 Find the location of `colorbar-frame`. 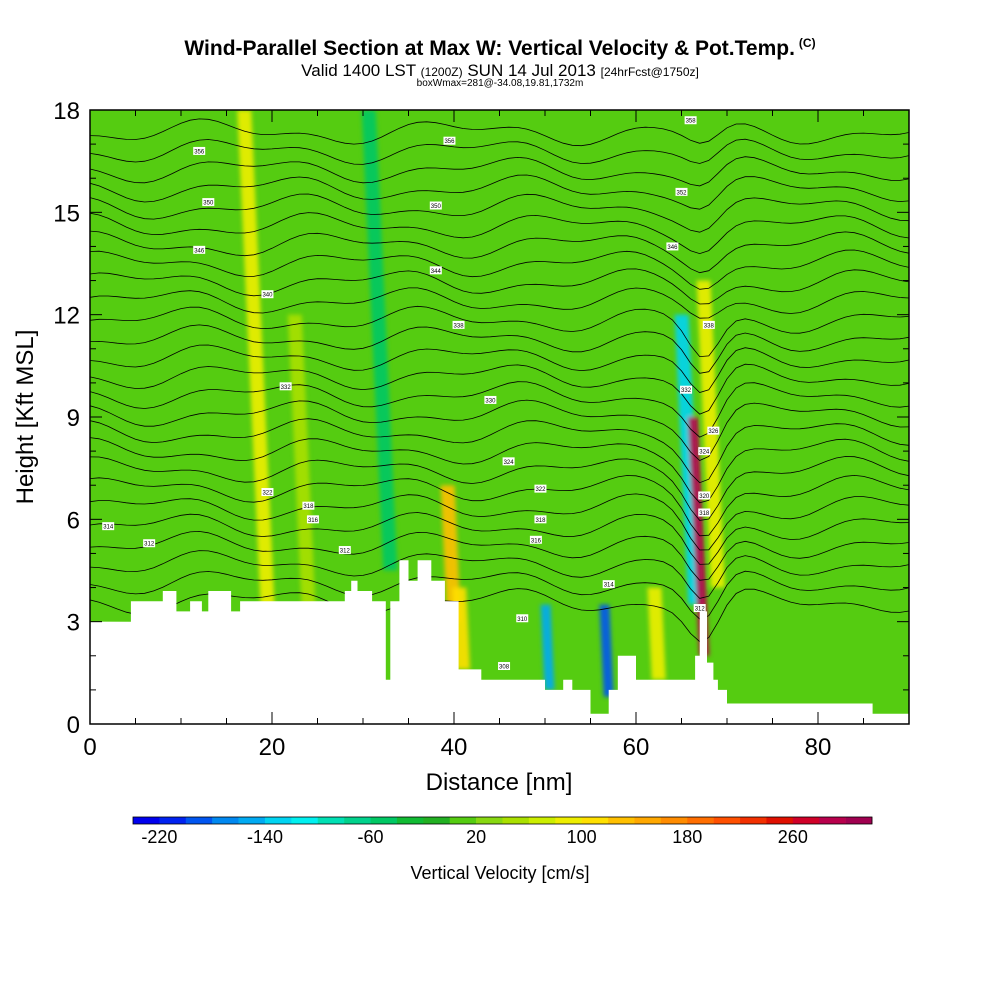

colorbar-frame is located at coordinates (502, 820).